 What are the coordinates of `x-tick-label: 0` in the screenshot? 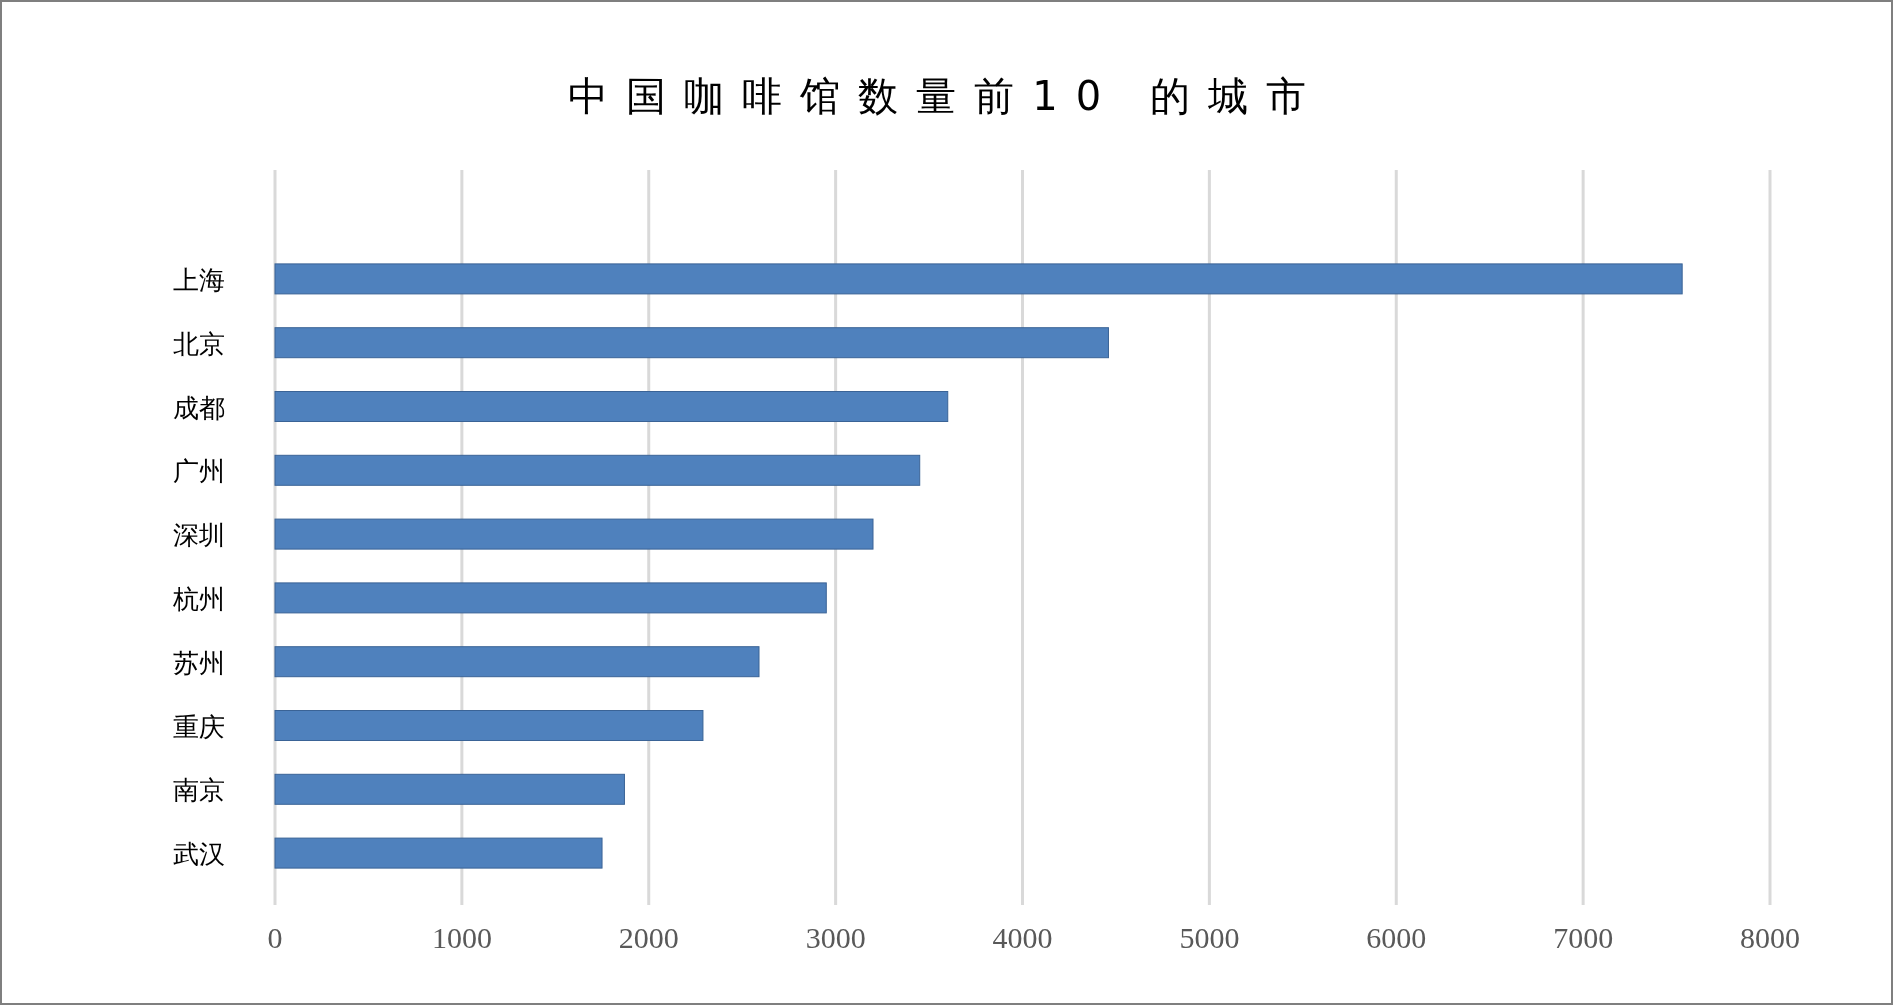 It's located at (275, 937).